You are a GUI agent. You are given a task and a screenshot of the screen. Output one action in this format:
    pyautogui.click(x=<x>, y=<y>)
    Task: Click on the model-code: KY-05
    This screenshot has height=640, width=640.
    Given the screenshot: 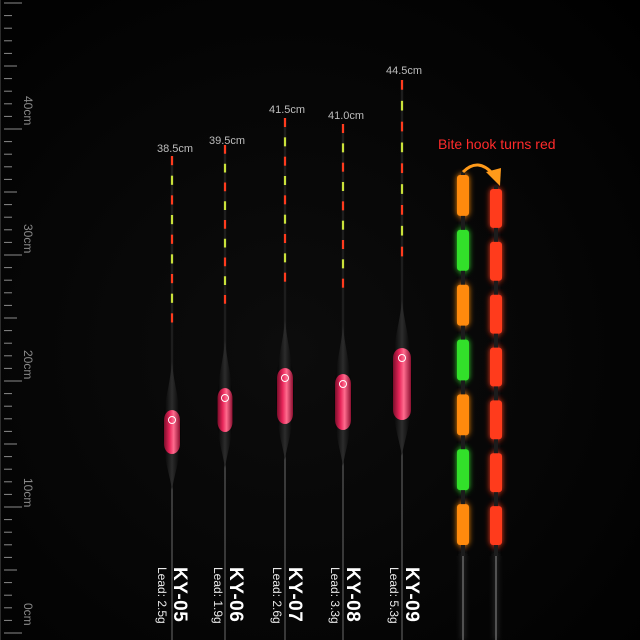 What is the action you would take?
    pyautogui.click(x=179, y=595)
    